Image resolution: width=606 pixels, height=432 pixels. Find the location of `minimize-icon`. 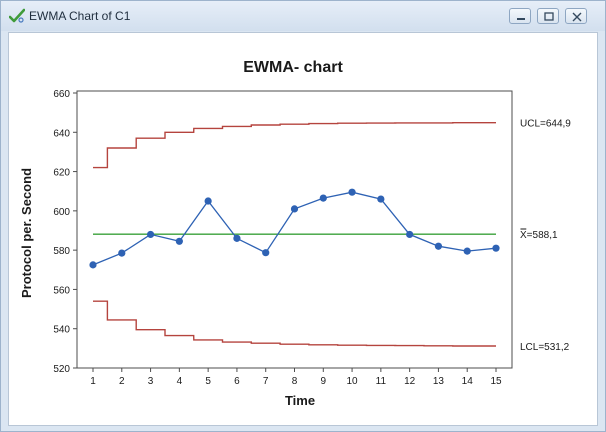

minimize-icon is located at coordinates (521, 19).